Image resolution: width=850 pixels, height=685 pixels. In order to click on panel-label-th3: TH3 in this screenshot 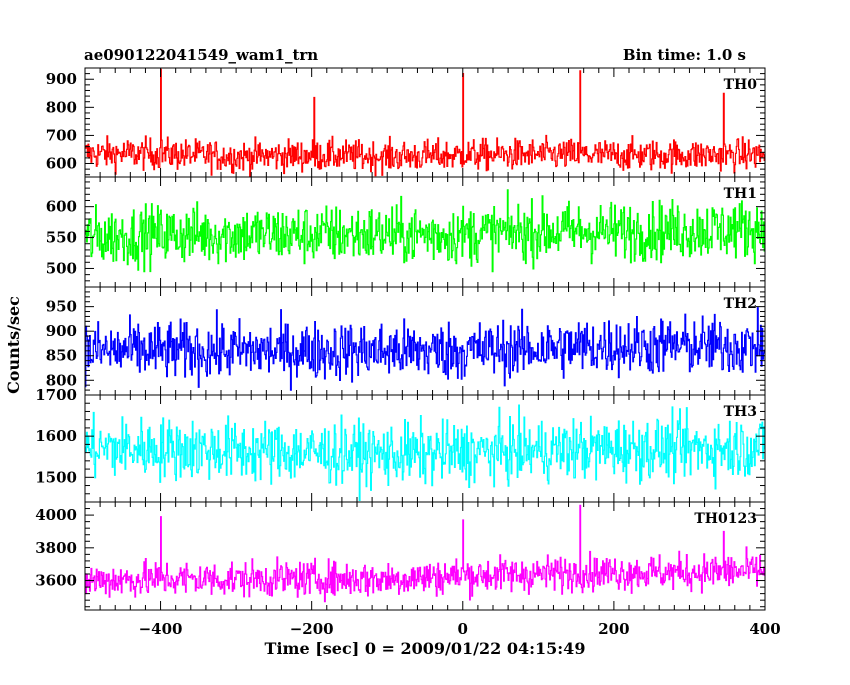, I will do `click(740, 412)`.